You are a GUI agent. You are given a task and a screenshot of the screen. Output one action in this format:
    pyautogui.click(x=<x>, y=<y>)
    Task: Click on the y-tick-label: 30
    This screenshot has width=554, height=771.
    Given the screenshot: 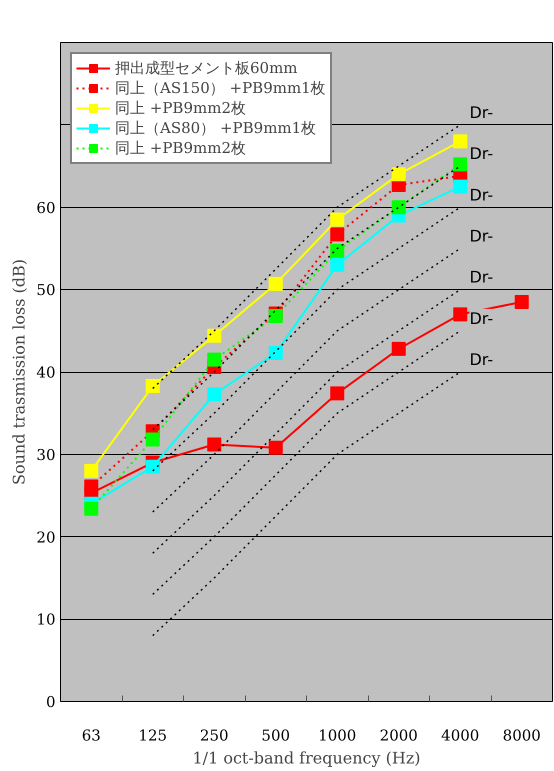 What is the action you would take?
    pyautogui.click(x=46, y=455)
    